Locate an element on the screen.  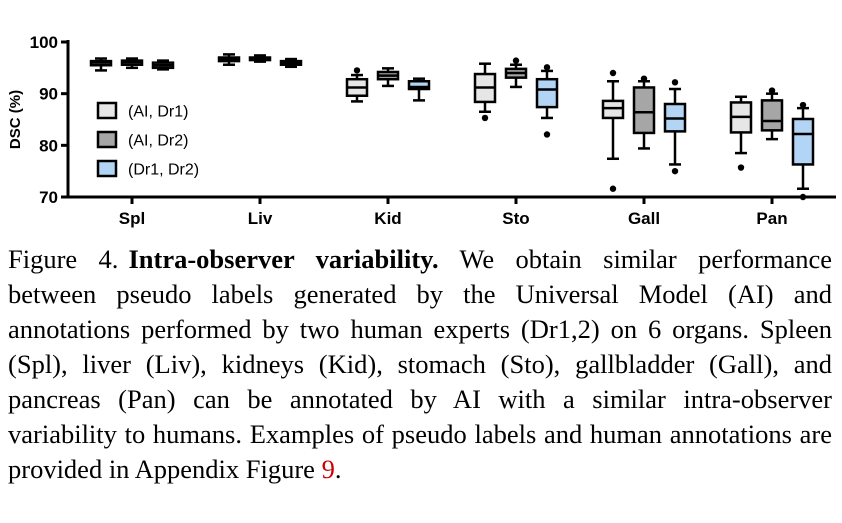
x-tick-label: Kid is located at coordinates (387, 218).